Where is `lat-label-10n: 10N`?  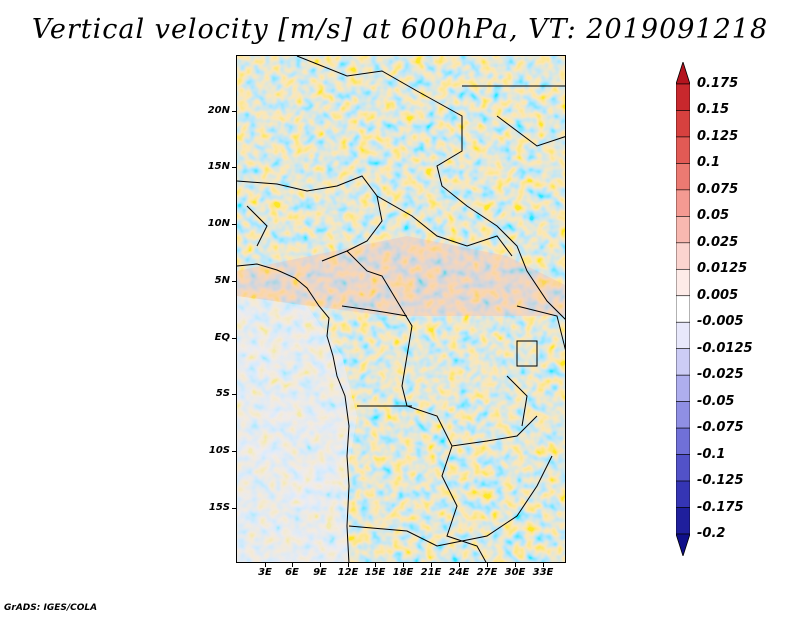
lat-label-10n: 10N is located at coordinates (218, 223).